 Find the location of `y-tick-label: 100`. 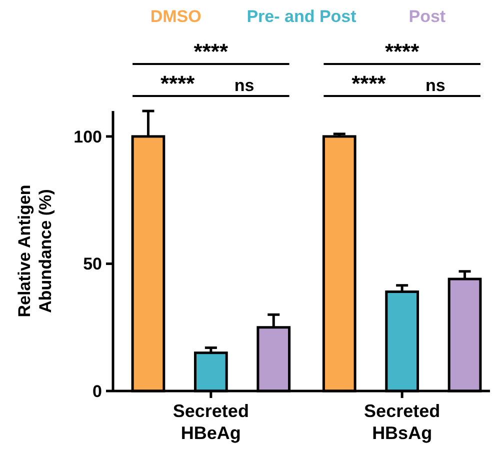

y-tick-label: 100 is located at coordinates (88, 136).